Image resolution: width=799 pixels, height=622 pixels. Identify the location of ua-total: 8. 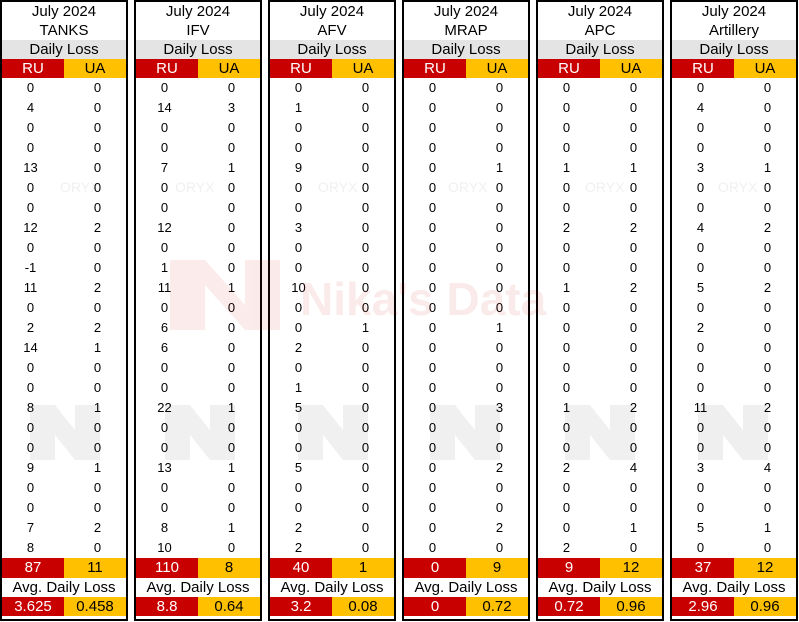
(229, 568).